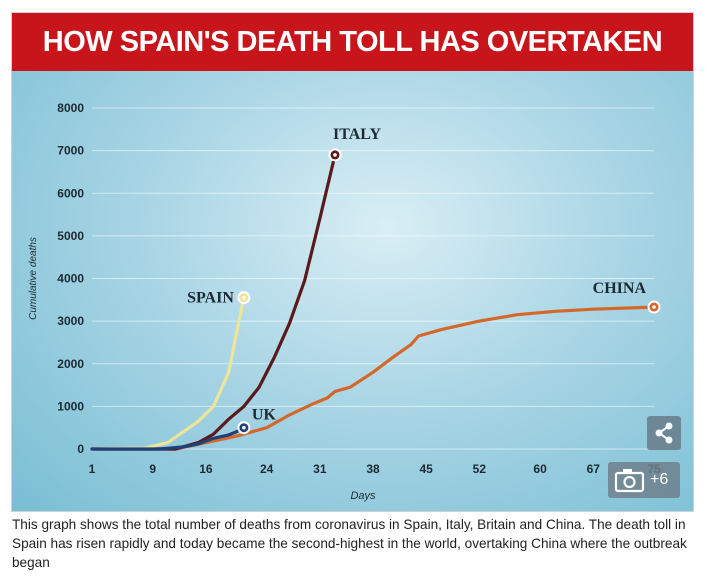  I want to click on gallery-button: +6, so click(644, 480).